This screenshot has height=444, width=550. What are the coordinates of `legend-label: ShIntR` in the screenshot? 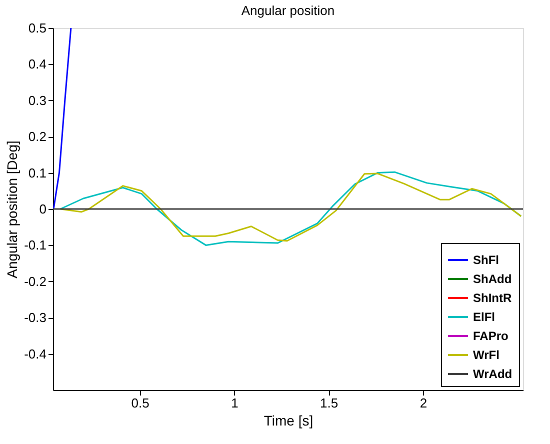 It's located at (492, 298).